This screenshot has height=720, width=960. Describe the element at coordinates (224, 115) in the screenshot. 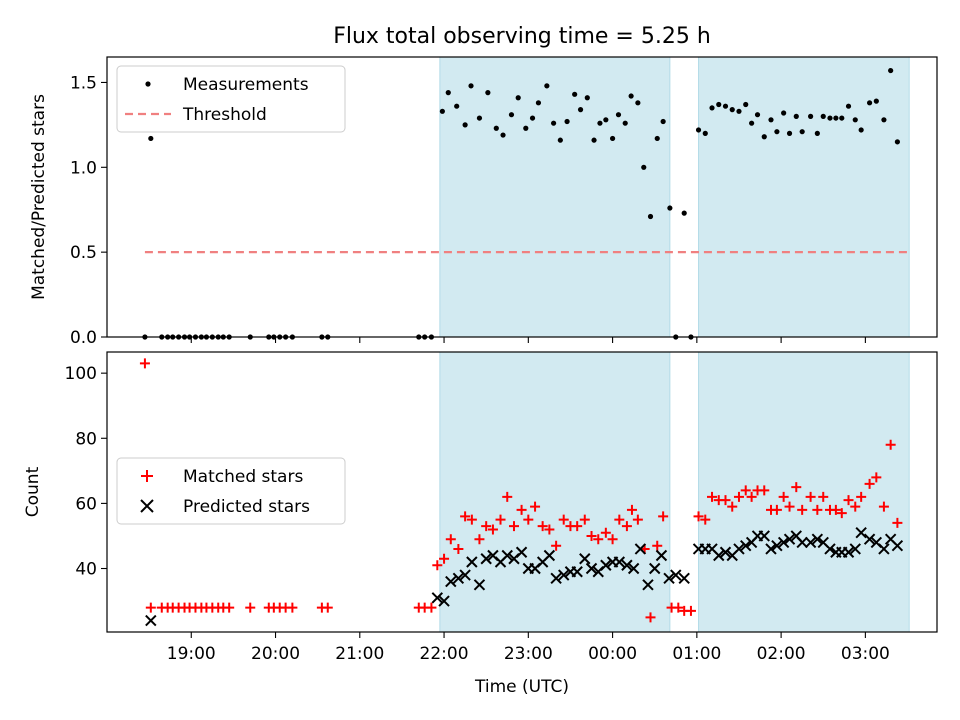

I see `legend-label: Threshold` at that location.